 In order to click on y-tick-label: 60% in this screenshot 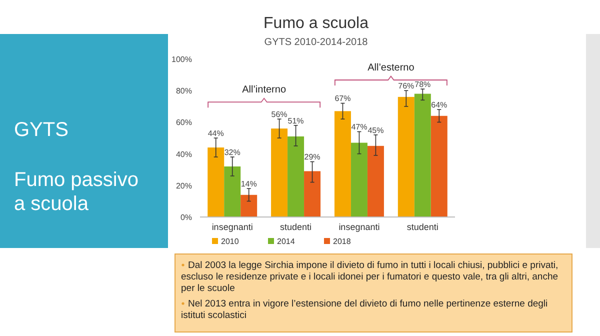, I will do `click(184, 123)`.